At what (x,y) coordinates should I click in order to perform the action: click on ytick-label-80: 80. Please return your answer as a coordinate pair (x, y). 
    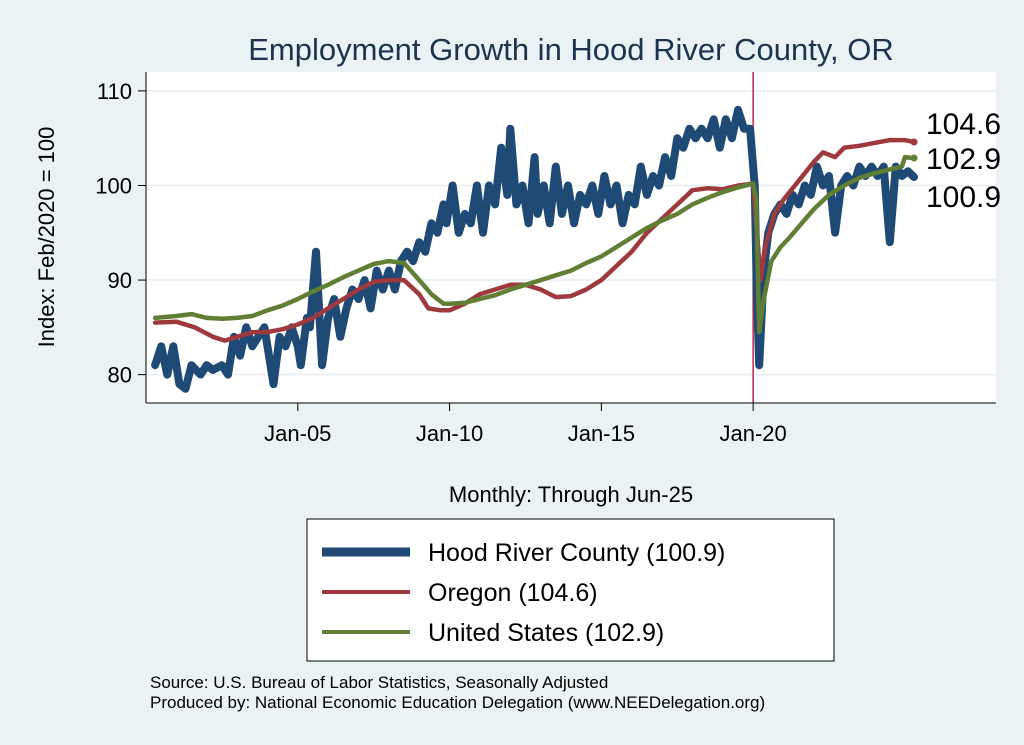
    Looking at the image, I should click on (120, 375).